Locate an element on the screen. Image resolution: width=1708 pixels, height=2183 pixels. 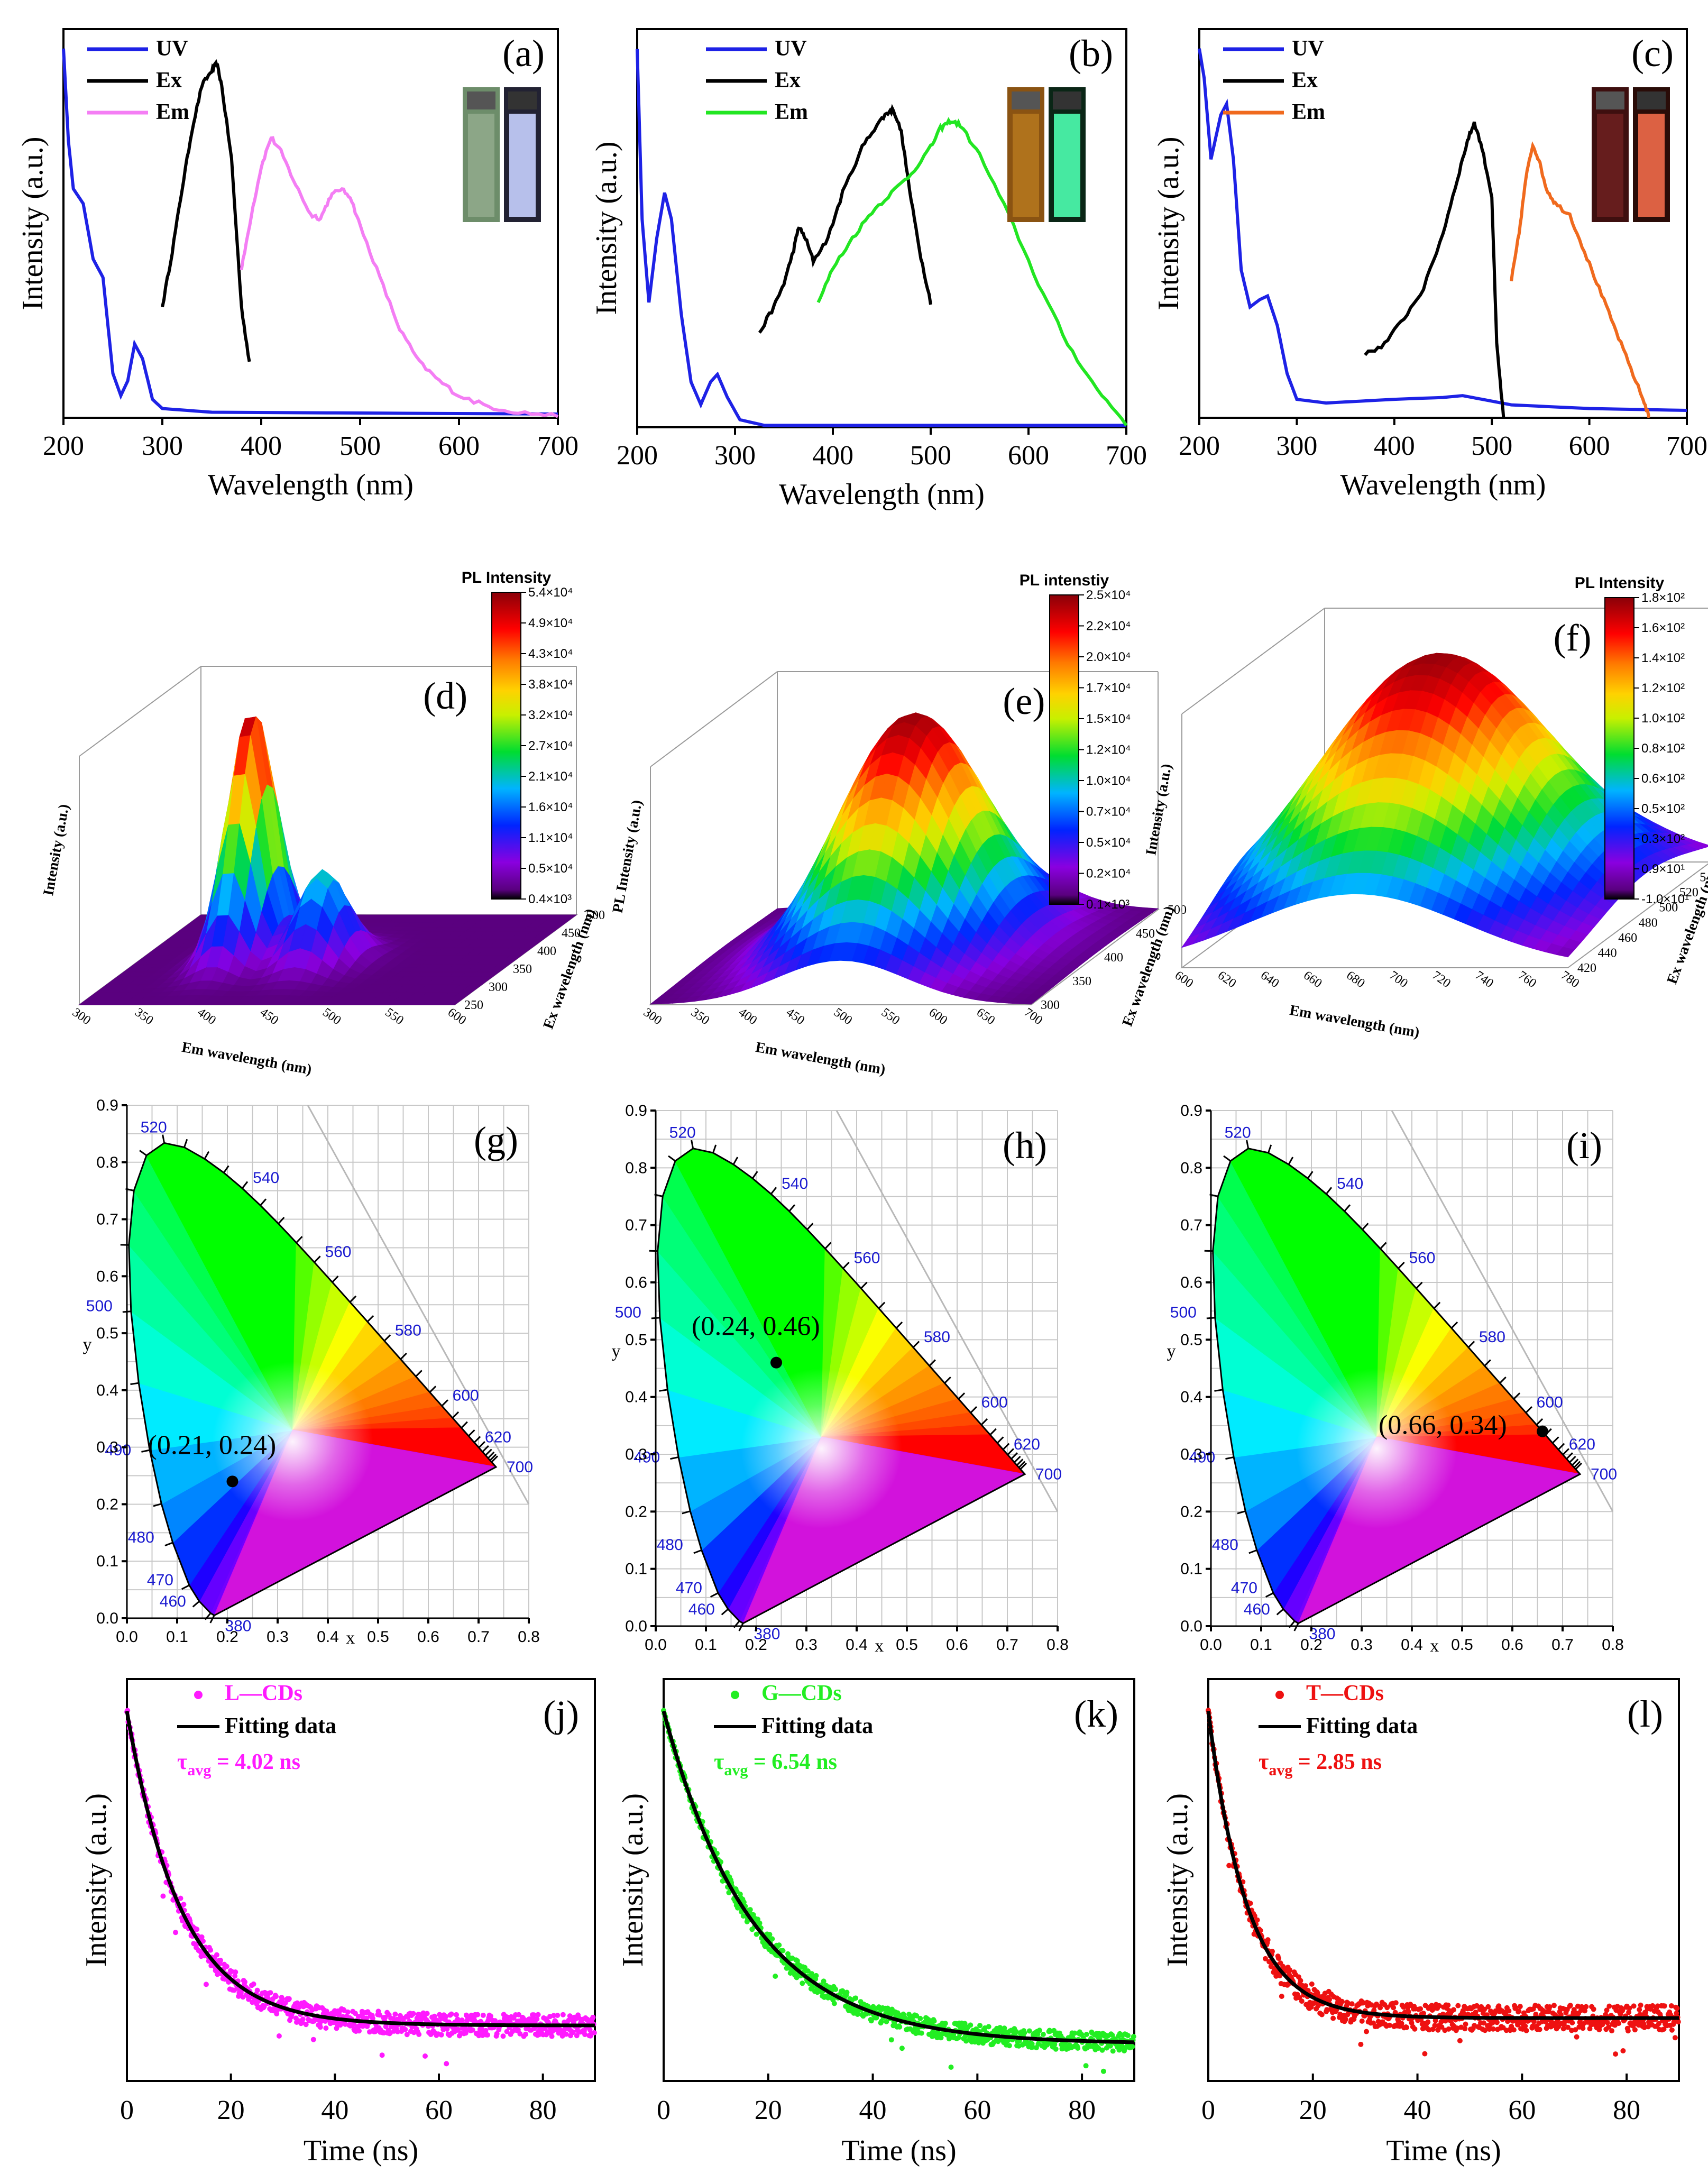
x-axis-label: Time (ns) is located at coordinates (361, 2150).